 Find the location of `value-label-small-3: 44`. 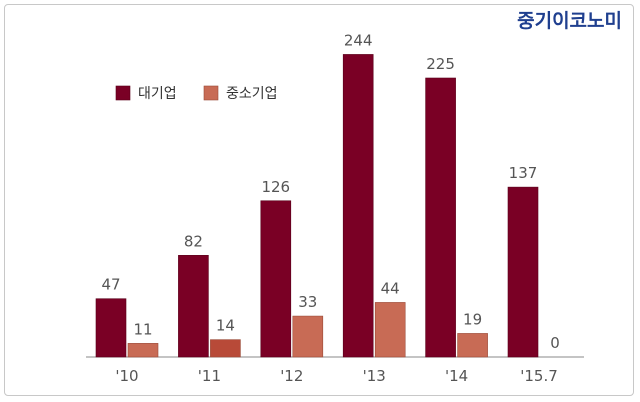

value-label-small-3: 44 is located at coordinates (390, 288).